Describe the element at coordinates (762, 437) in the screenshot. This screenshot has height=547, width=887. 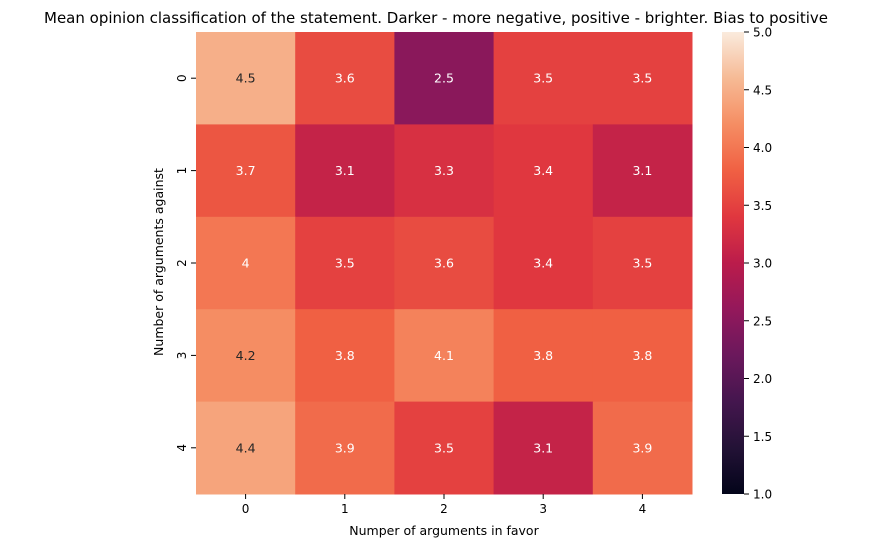
I see `colorbar-tick-label: 1.5` at that location.